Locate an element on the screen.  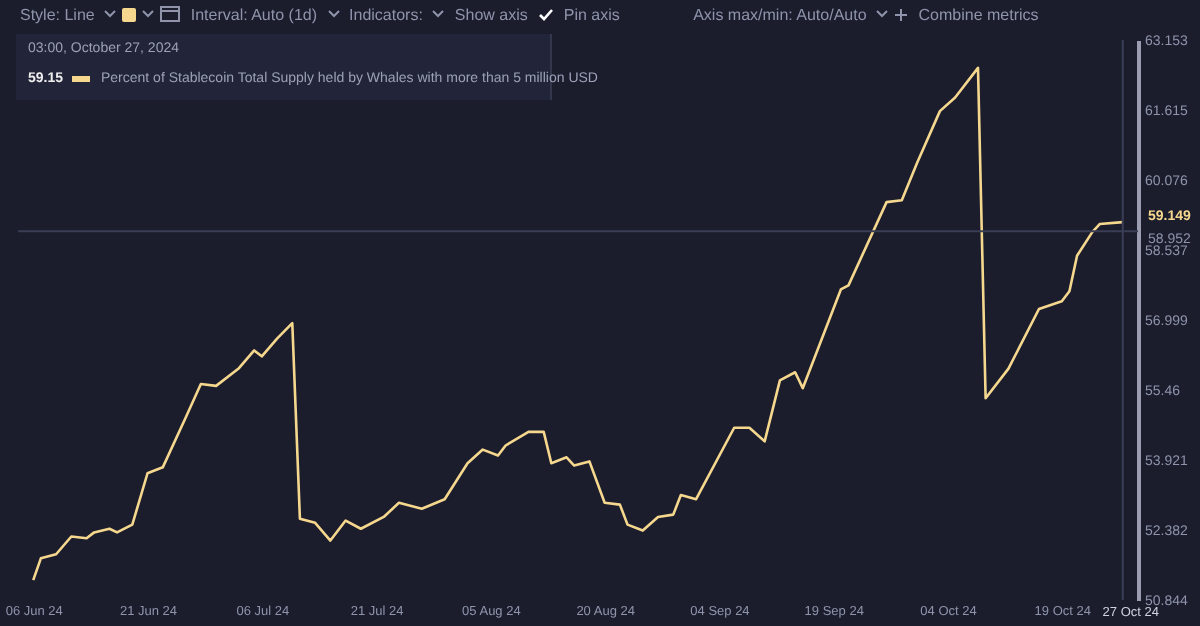
text: Pin axis is located at coordinates (591, 14).